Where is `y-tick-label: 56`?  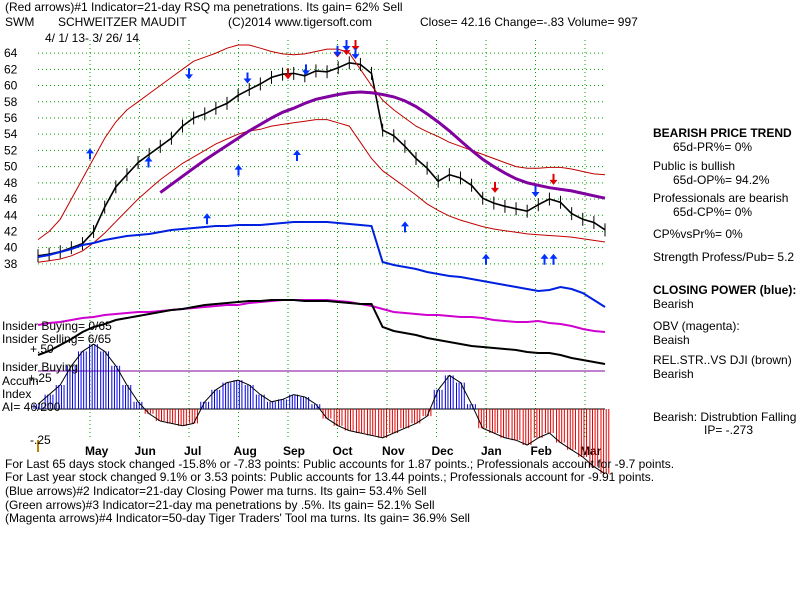 y-tick-label: 56 is located at coordinates (11, 118).